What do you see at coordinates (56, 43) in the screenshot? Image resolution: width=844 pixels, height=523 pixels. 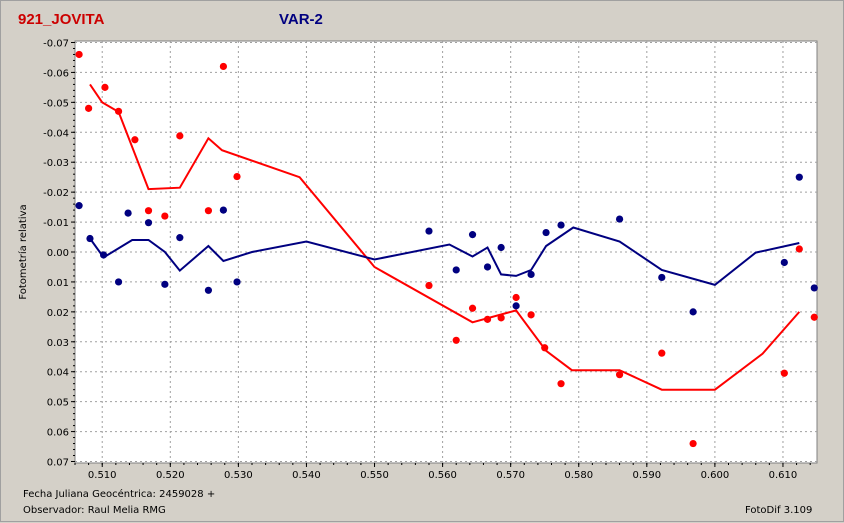 I see `y-tick-label: -0.07` at bounding box center [56, 43].